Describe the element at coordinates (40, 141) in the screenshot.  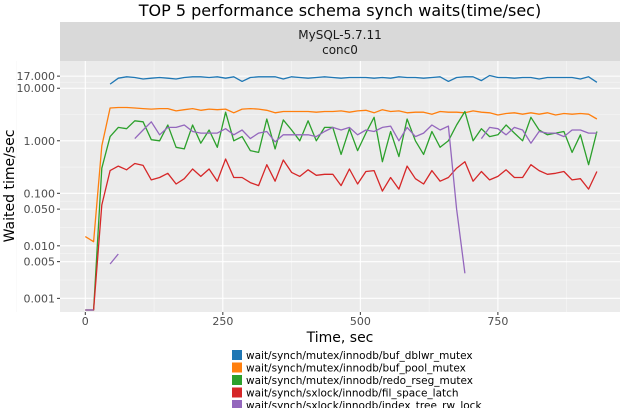
I see `y-tick-label: 1.000` at that location.